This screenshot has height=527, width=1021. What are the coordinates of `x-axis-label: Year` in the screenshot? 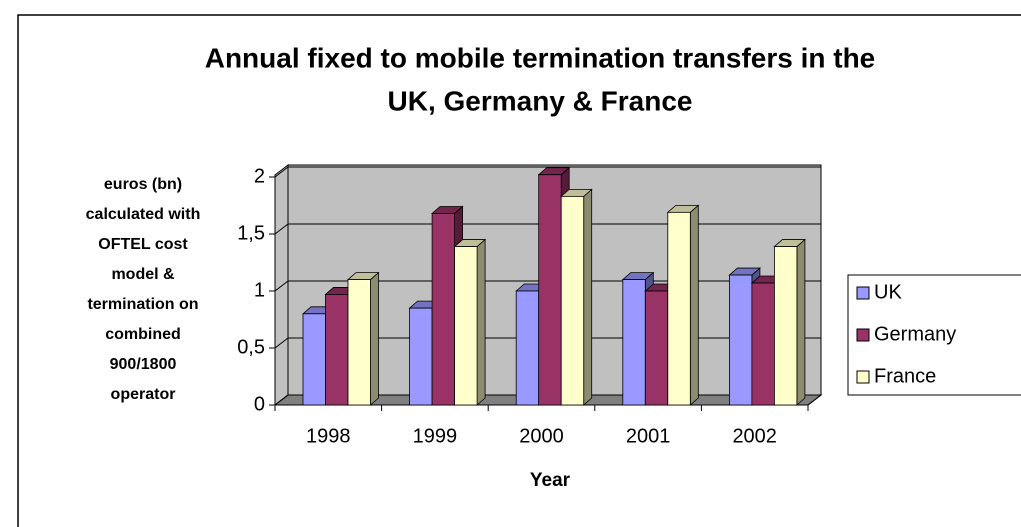 It's located at (550, 480).